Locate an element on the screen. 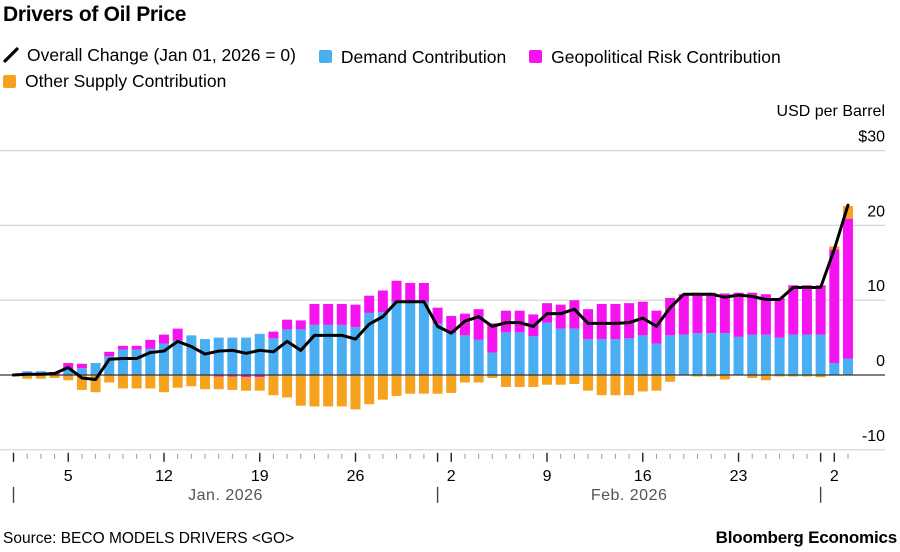  x-tick-label: 9 is located at coordinates (547, 476).